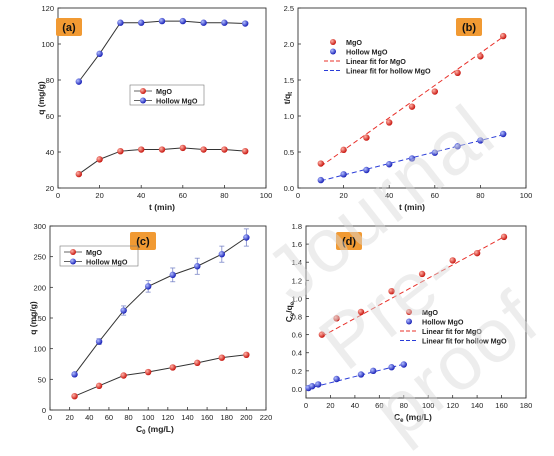 The height and width of the screenshot is (456, 554). Describe the element at coordinates (42, 379) in the screenshot. I see `y-tick-label: 50` at that location.